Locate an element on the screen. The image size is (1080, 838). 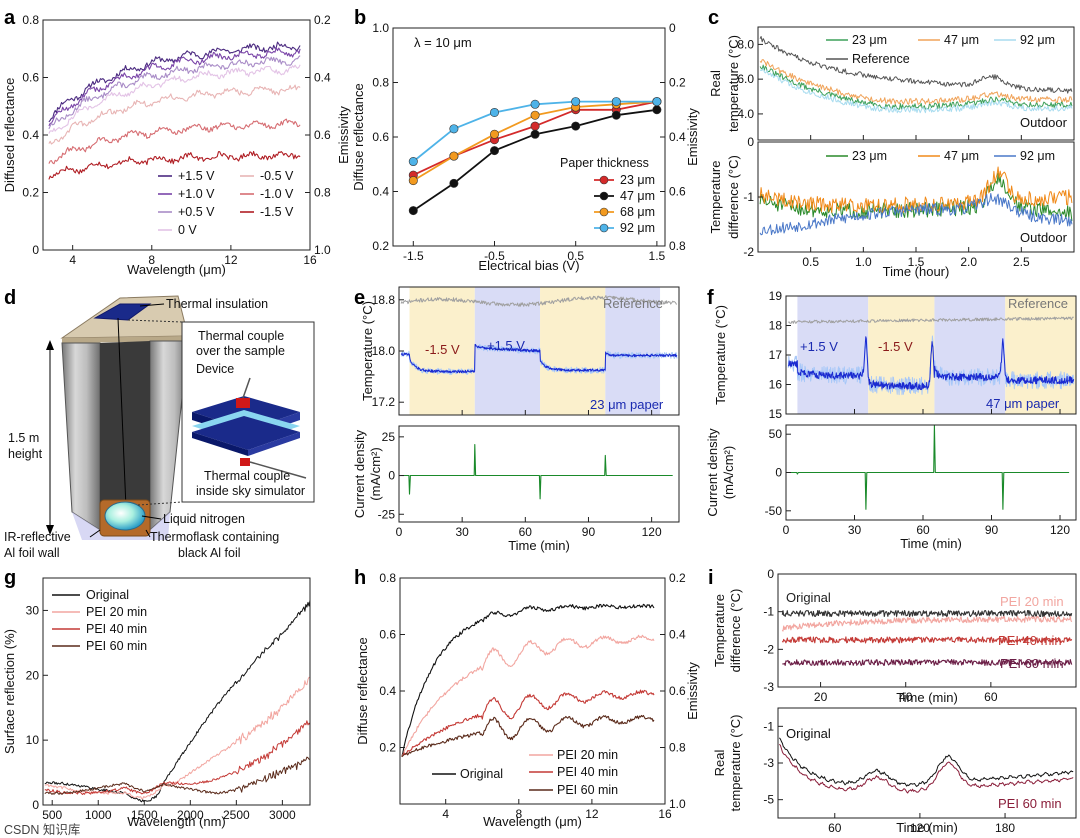
panel-letter-a: a is located at coordinates (10, 18).